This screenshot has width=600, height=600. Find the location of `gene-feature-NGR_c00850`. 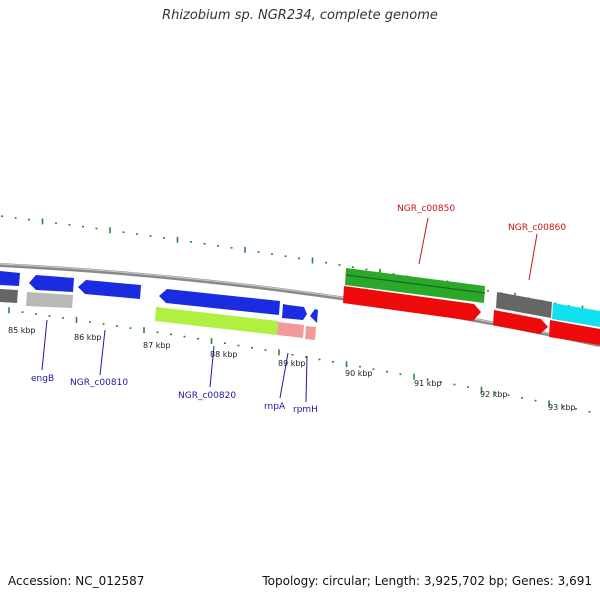

gene-feature-NGR_c00850 is located at coordinates (415, 285).